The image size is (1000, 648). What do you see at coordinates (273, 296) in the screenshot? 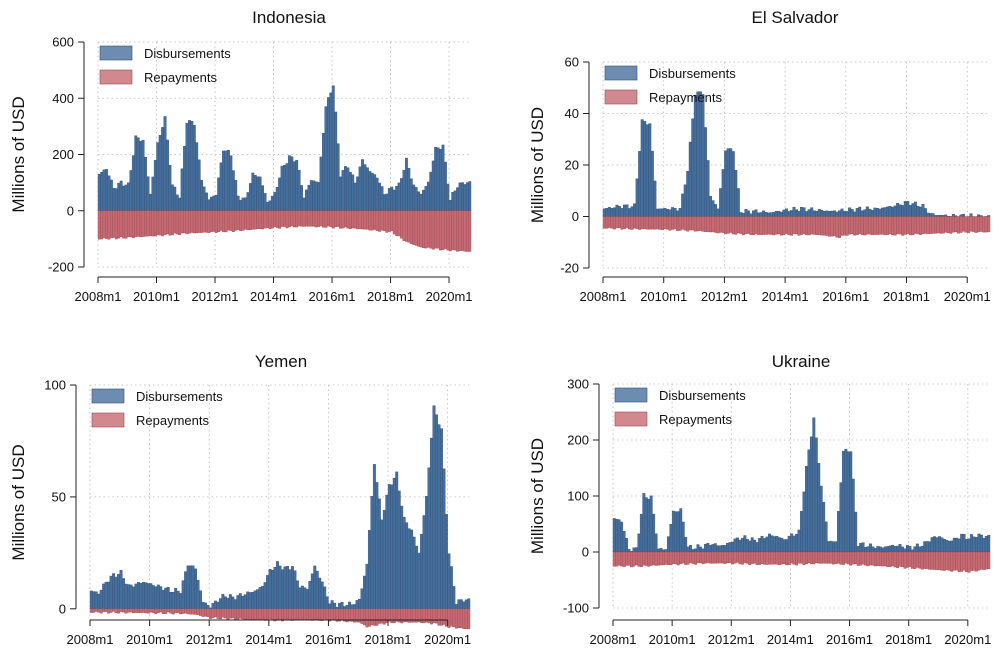
I see `x-tick-label: 2014m1` at bounding box center [273, 296].